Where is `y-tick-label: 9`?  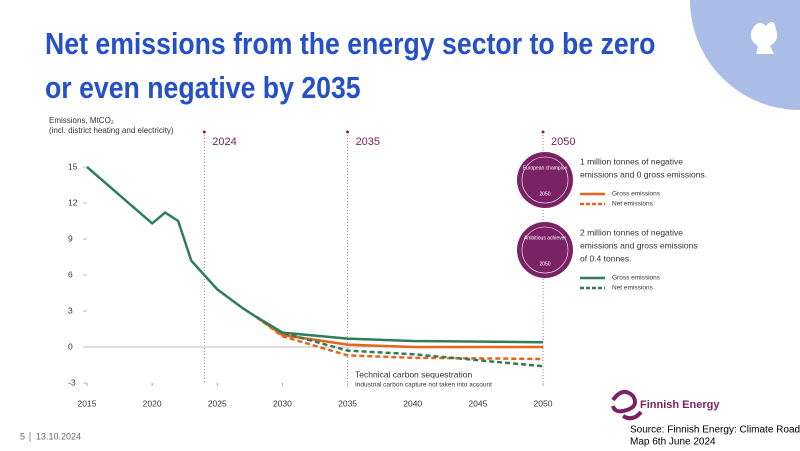
y-tick-label: 9 is located at coordinates (70, 238).